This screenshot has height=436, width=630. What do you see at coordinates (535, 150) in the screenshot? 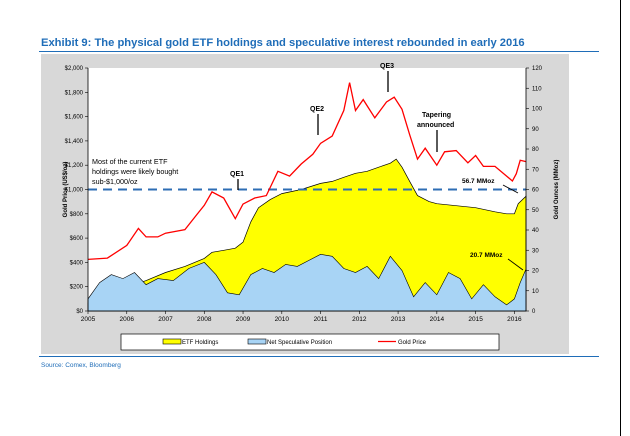
I see `right-tick-label: 80` at bounding box center [535, 150].